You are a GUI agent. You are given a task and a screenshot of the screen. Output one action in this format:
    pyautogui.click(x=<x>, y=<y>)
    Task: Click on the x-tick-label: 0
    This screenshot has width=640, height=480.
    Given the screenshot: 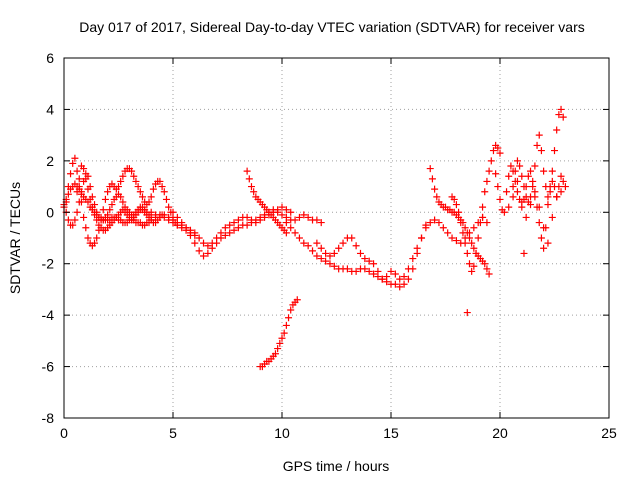 What is the action you would take?
    pyautogui.click(x=64, y=433)
    